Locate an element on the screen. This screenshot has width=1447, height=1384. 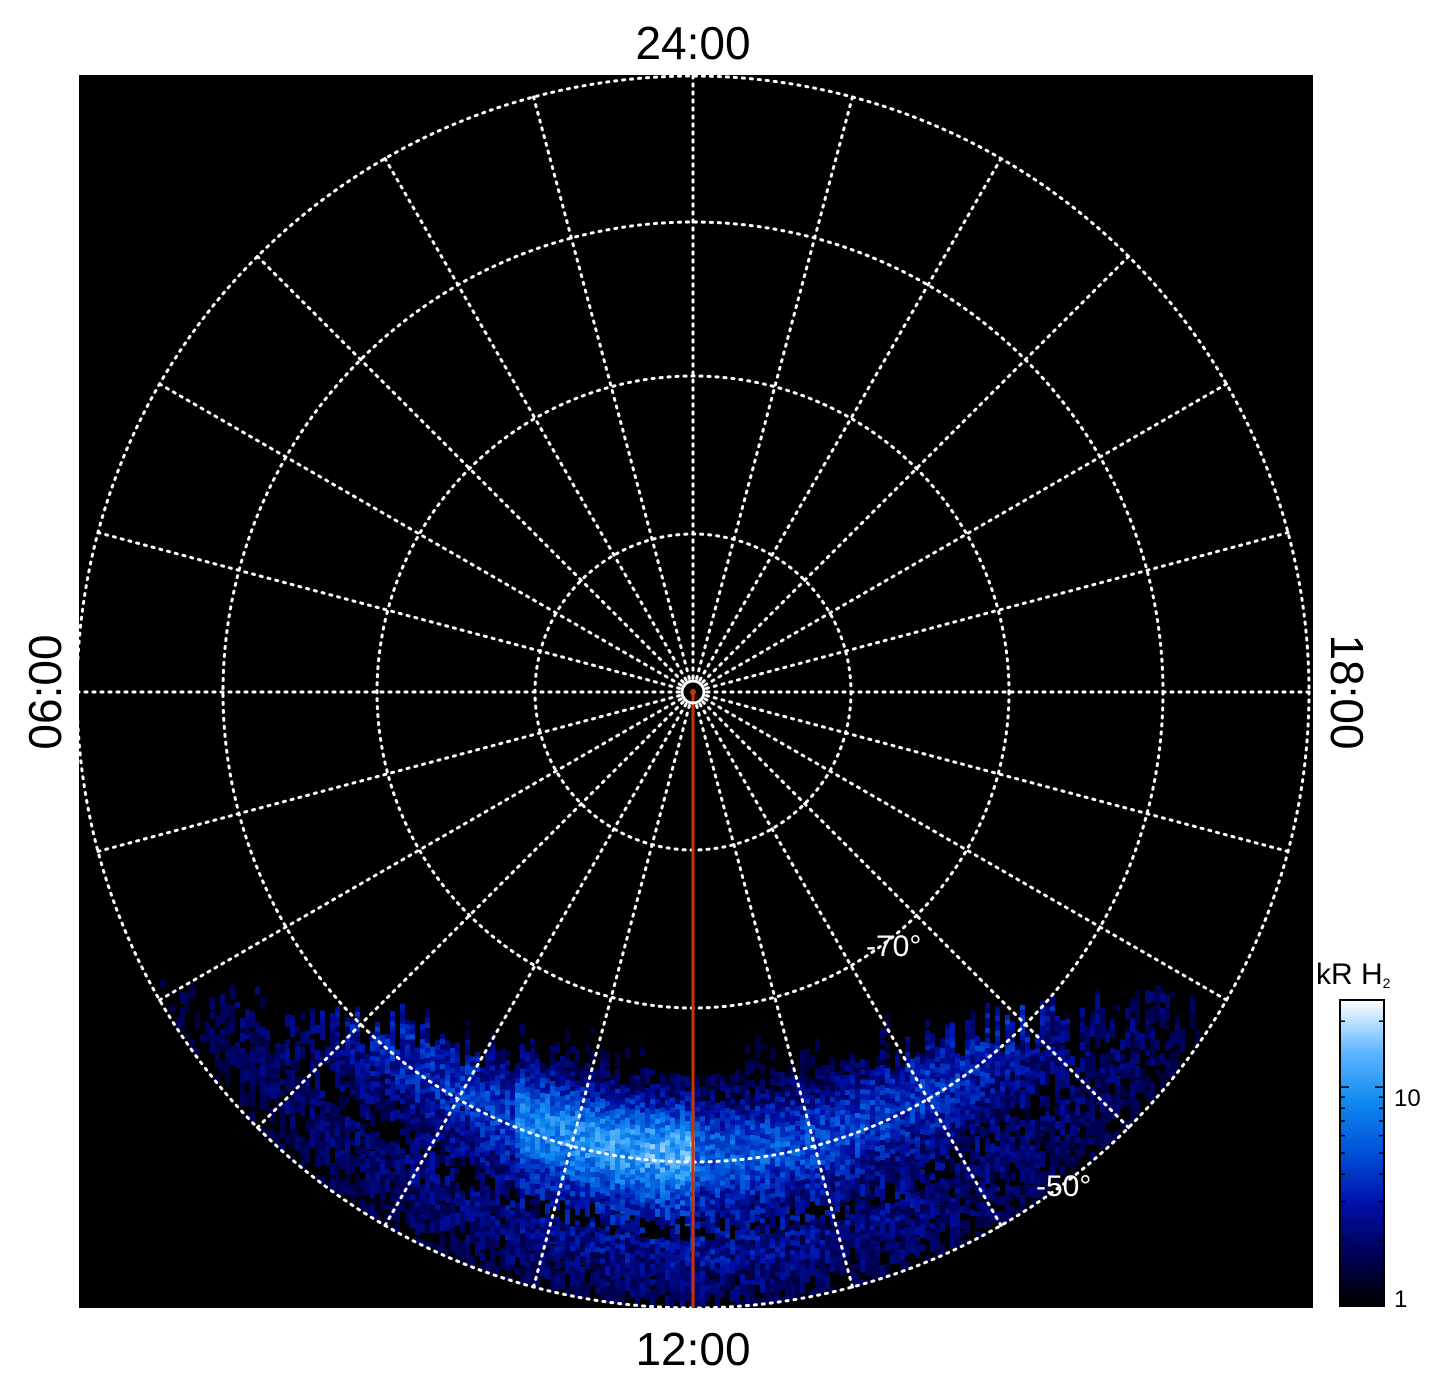
colorbar is located at coordinates (1362, 1153).